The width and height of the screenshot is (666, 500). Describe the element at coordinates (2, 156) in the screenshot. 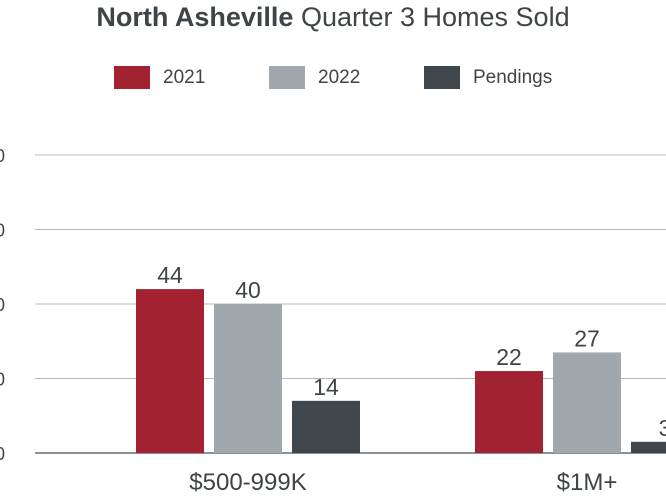

I see `y-tick-label: 80` at that location.